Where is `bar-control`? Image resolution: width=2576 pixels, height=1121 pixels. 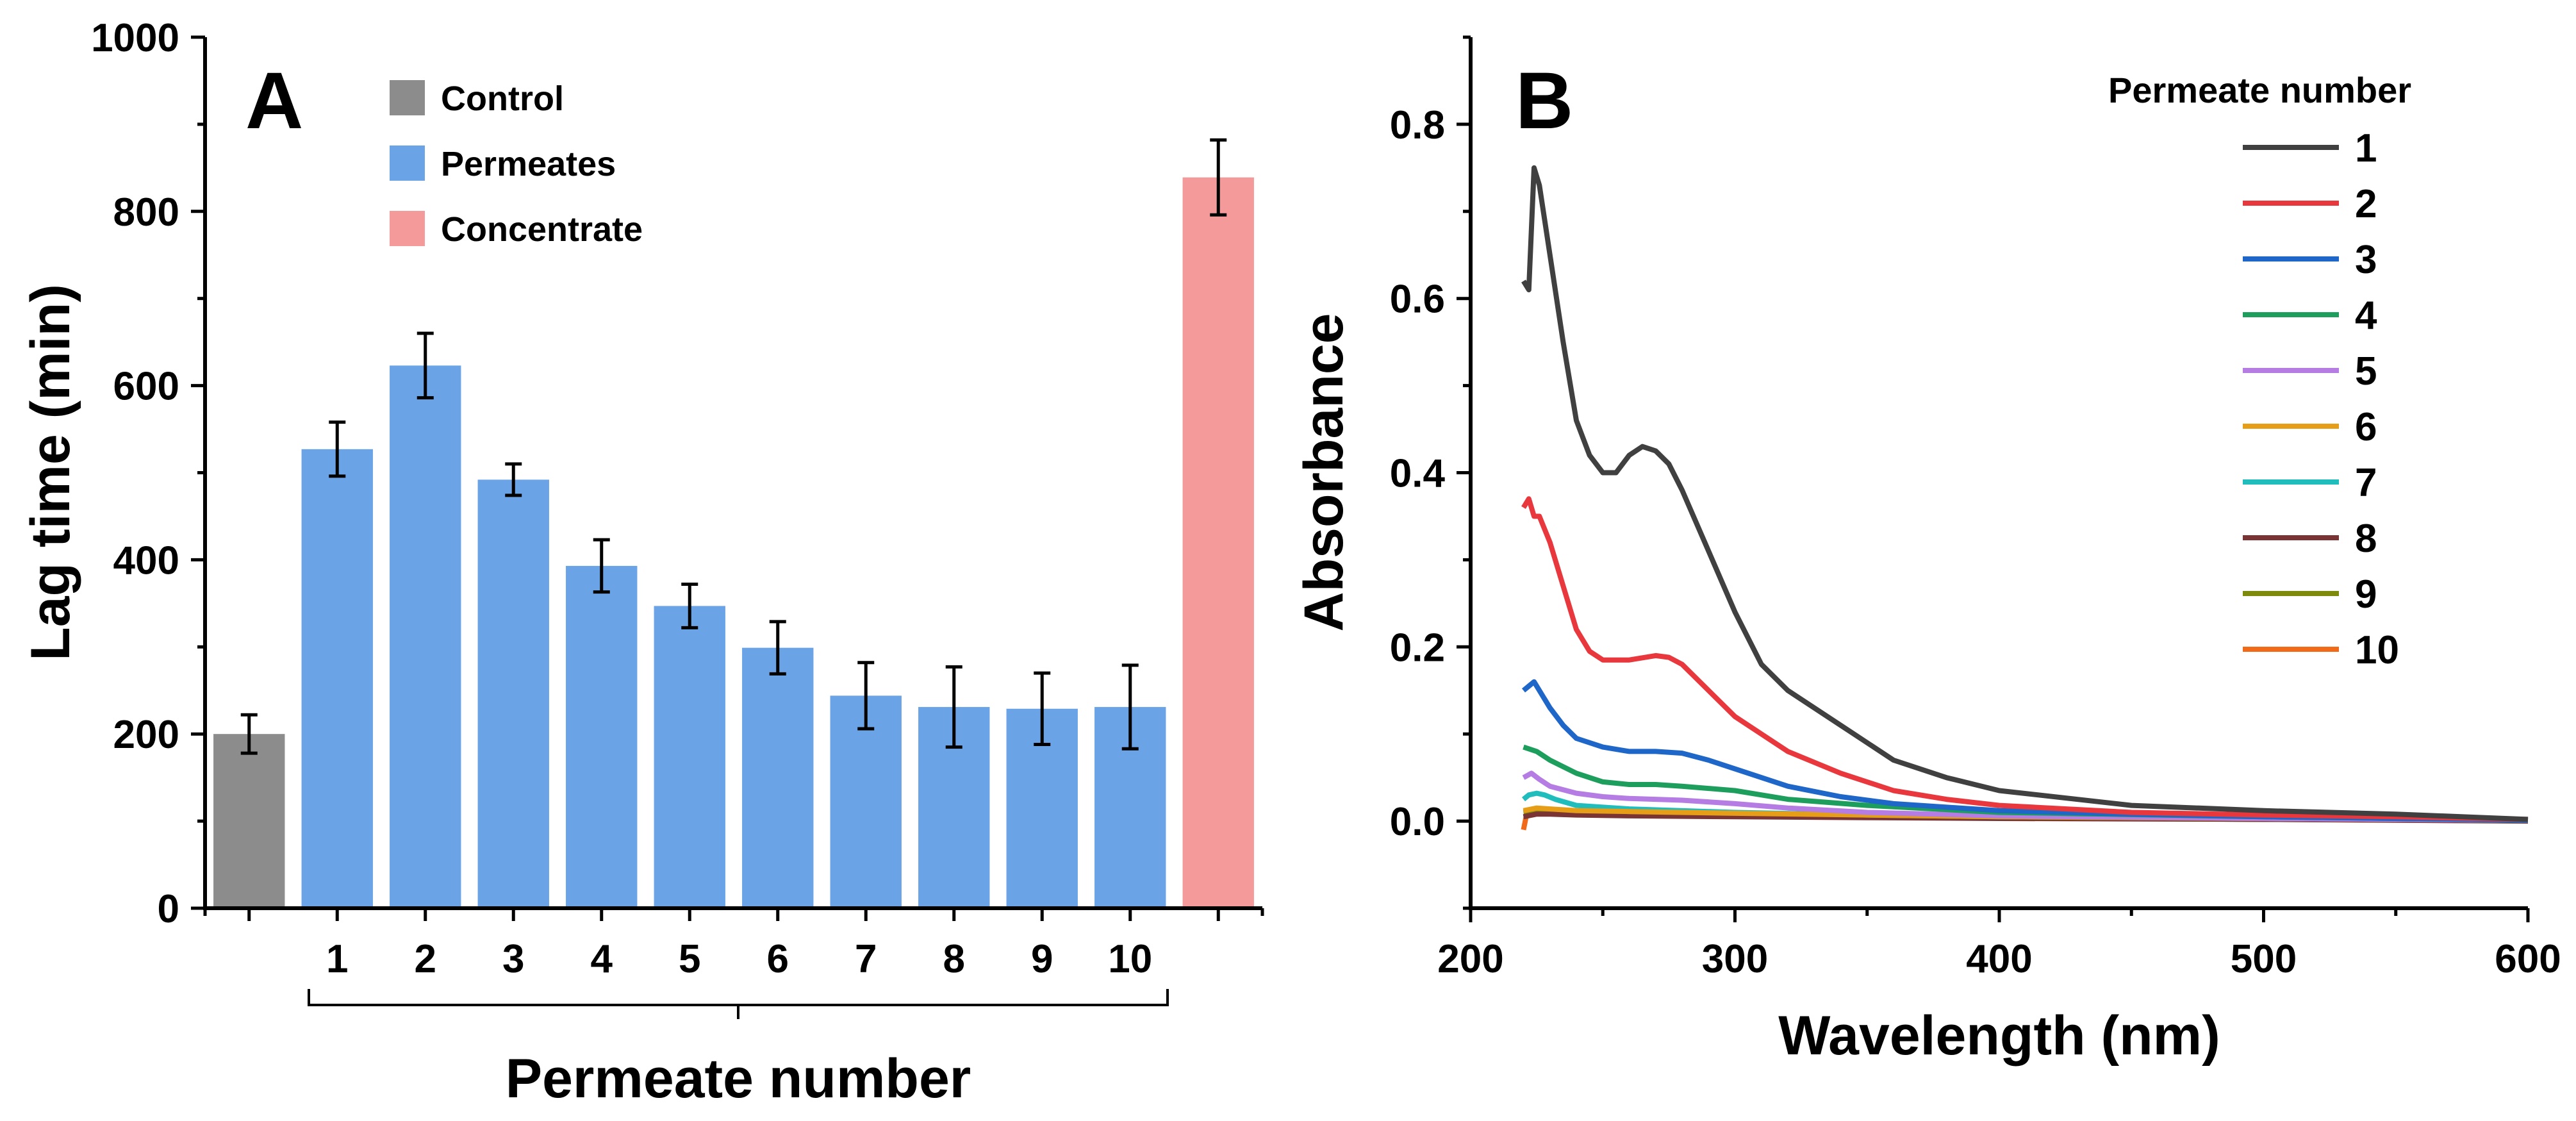
bar-control is located at coordinates (249, 821).